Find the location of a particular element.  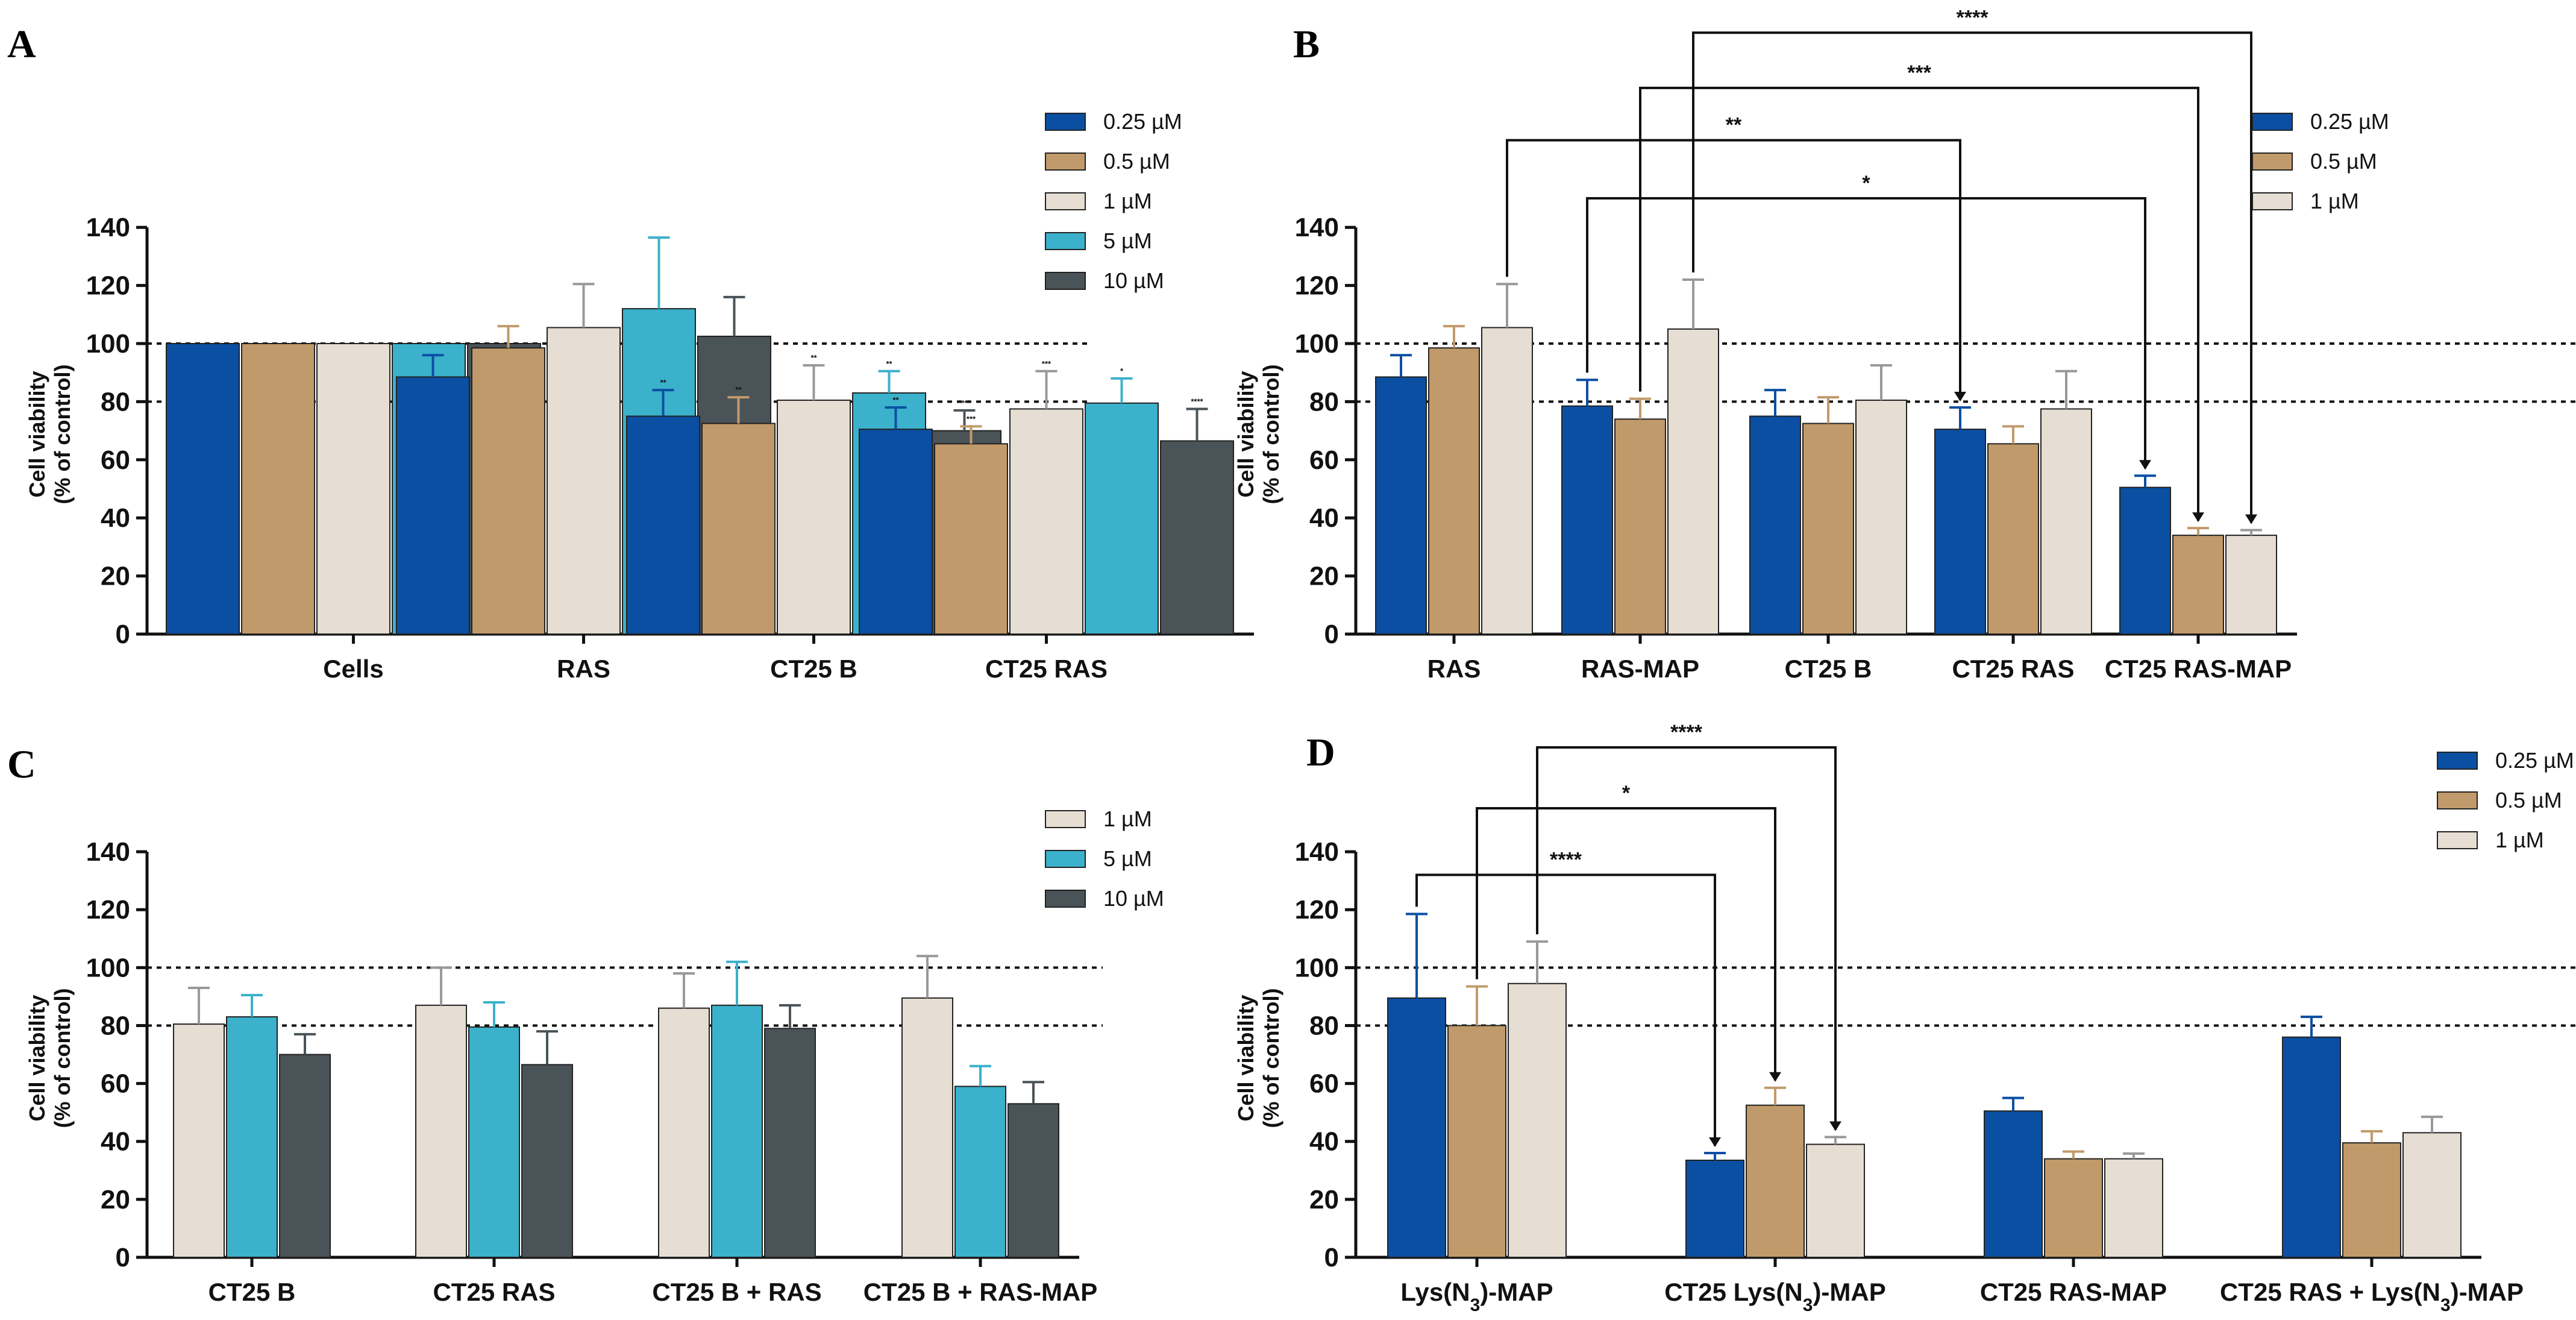

category-label-part: CT25 RAS + Lys(N is located at coordinates (2330, 1292).